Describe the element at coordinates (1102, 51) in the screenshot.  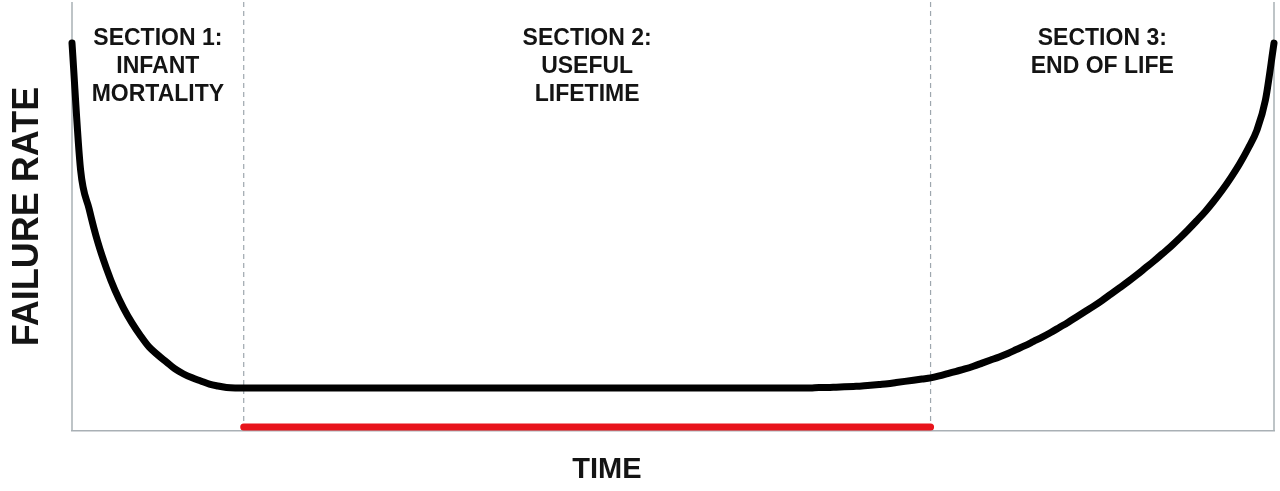
I see `annotation: SECTION 3: END OF LIFE` at that location.